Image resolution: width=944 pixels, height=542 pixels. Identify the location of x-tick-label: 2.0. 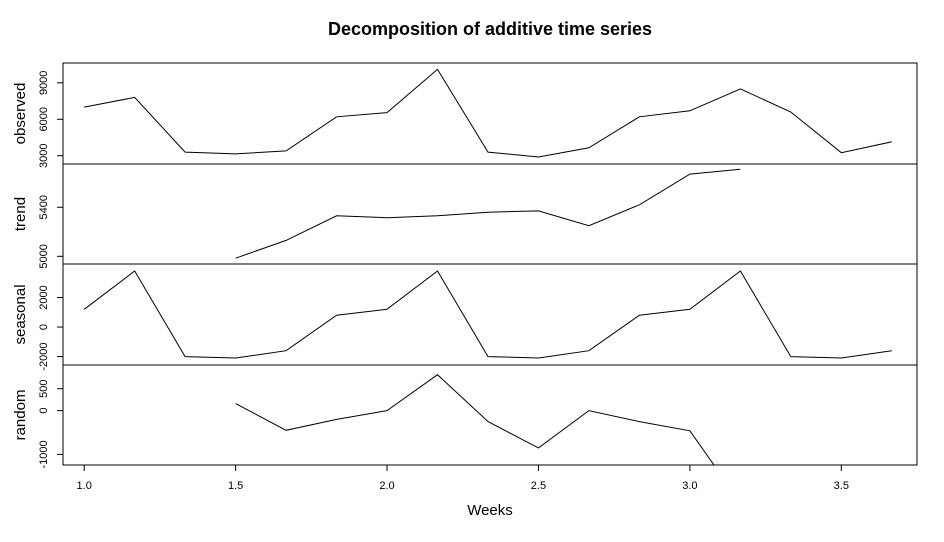
(386, 486).